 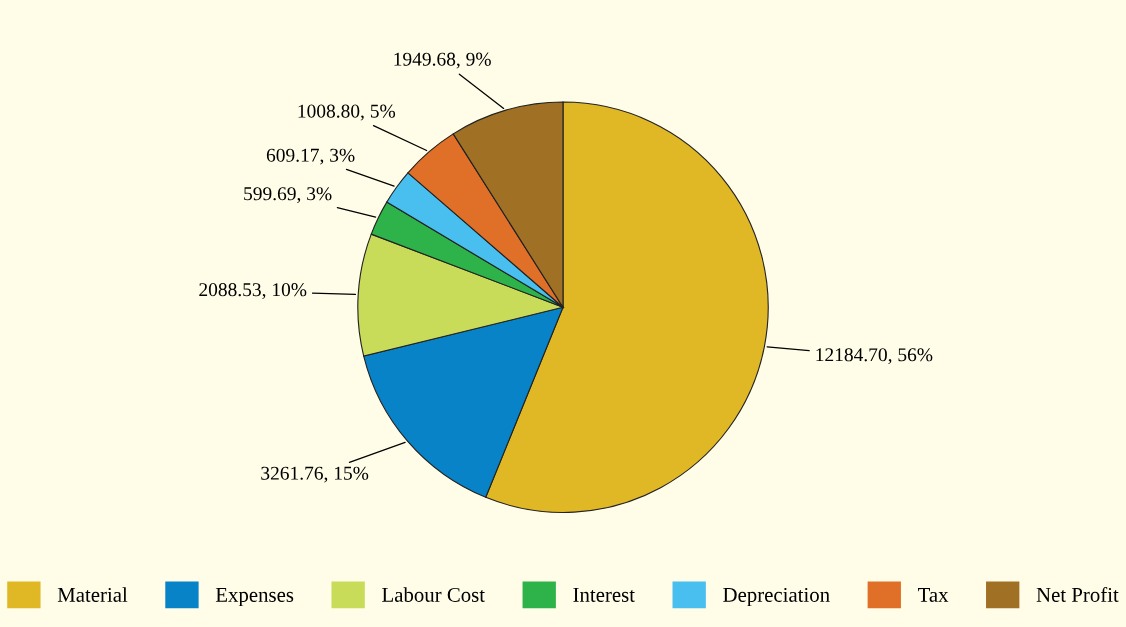 What do you see at coordinates (253, 291) in the screenshot?
I see `data-label: 2088.53, 10%` at bounding box center [253, 291].